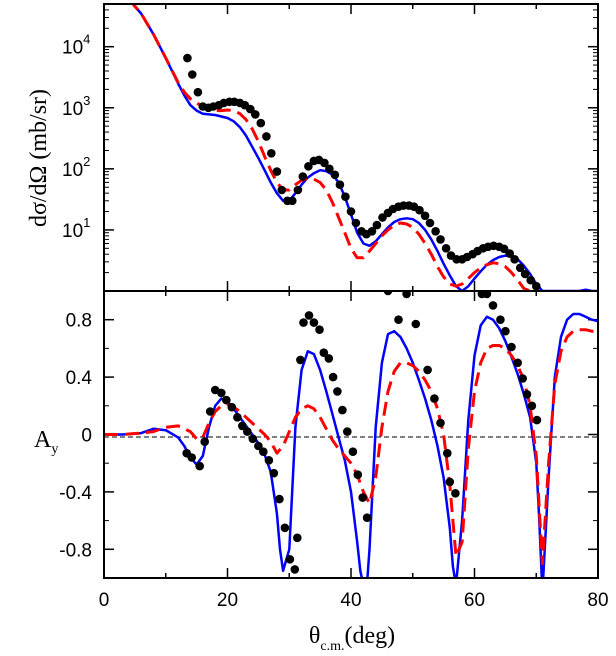 The height and width of the screenshot is (656, 616). I want to click on y-tick-label: -0.4, so click(75, 493).